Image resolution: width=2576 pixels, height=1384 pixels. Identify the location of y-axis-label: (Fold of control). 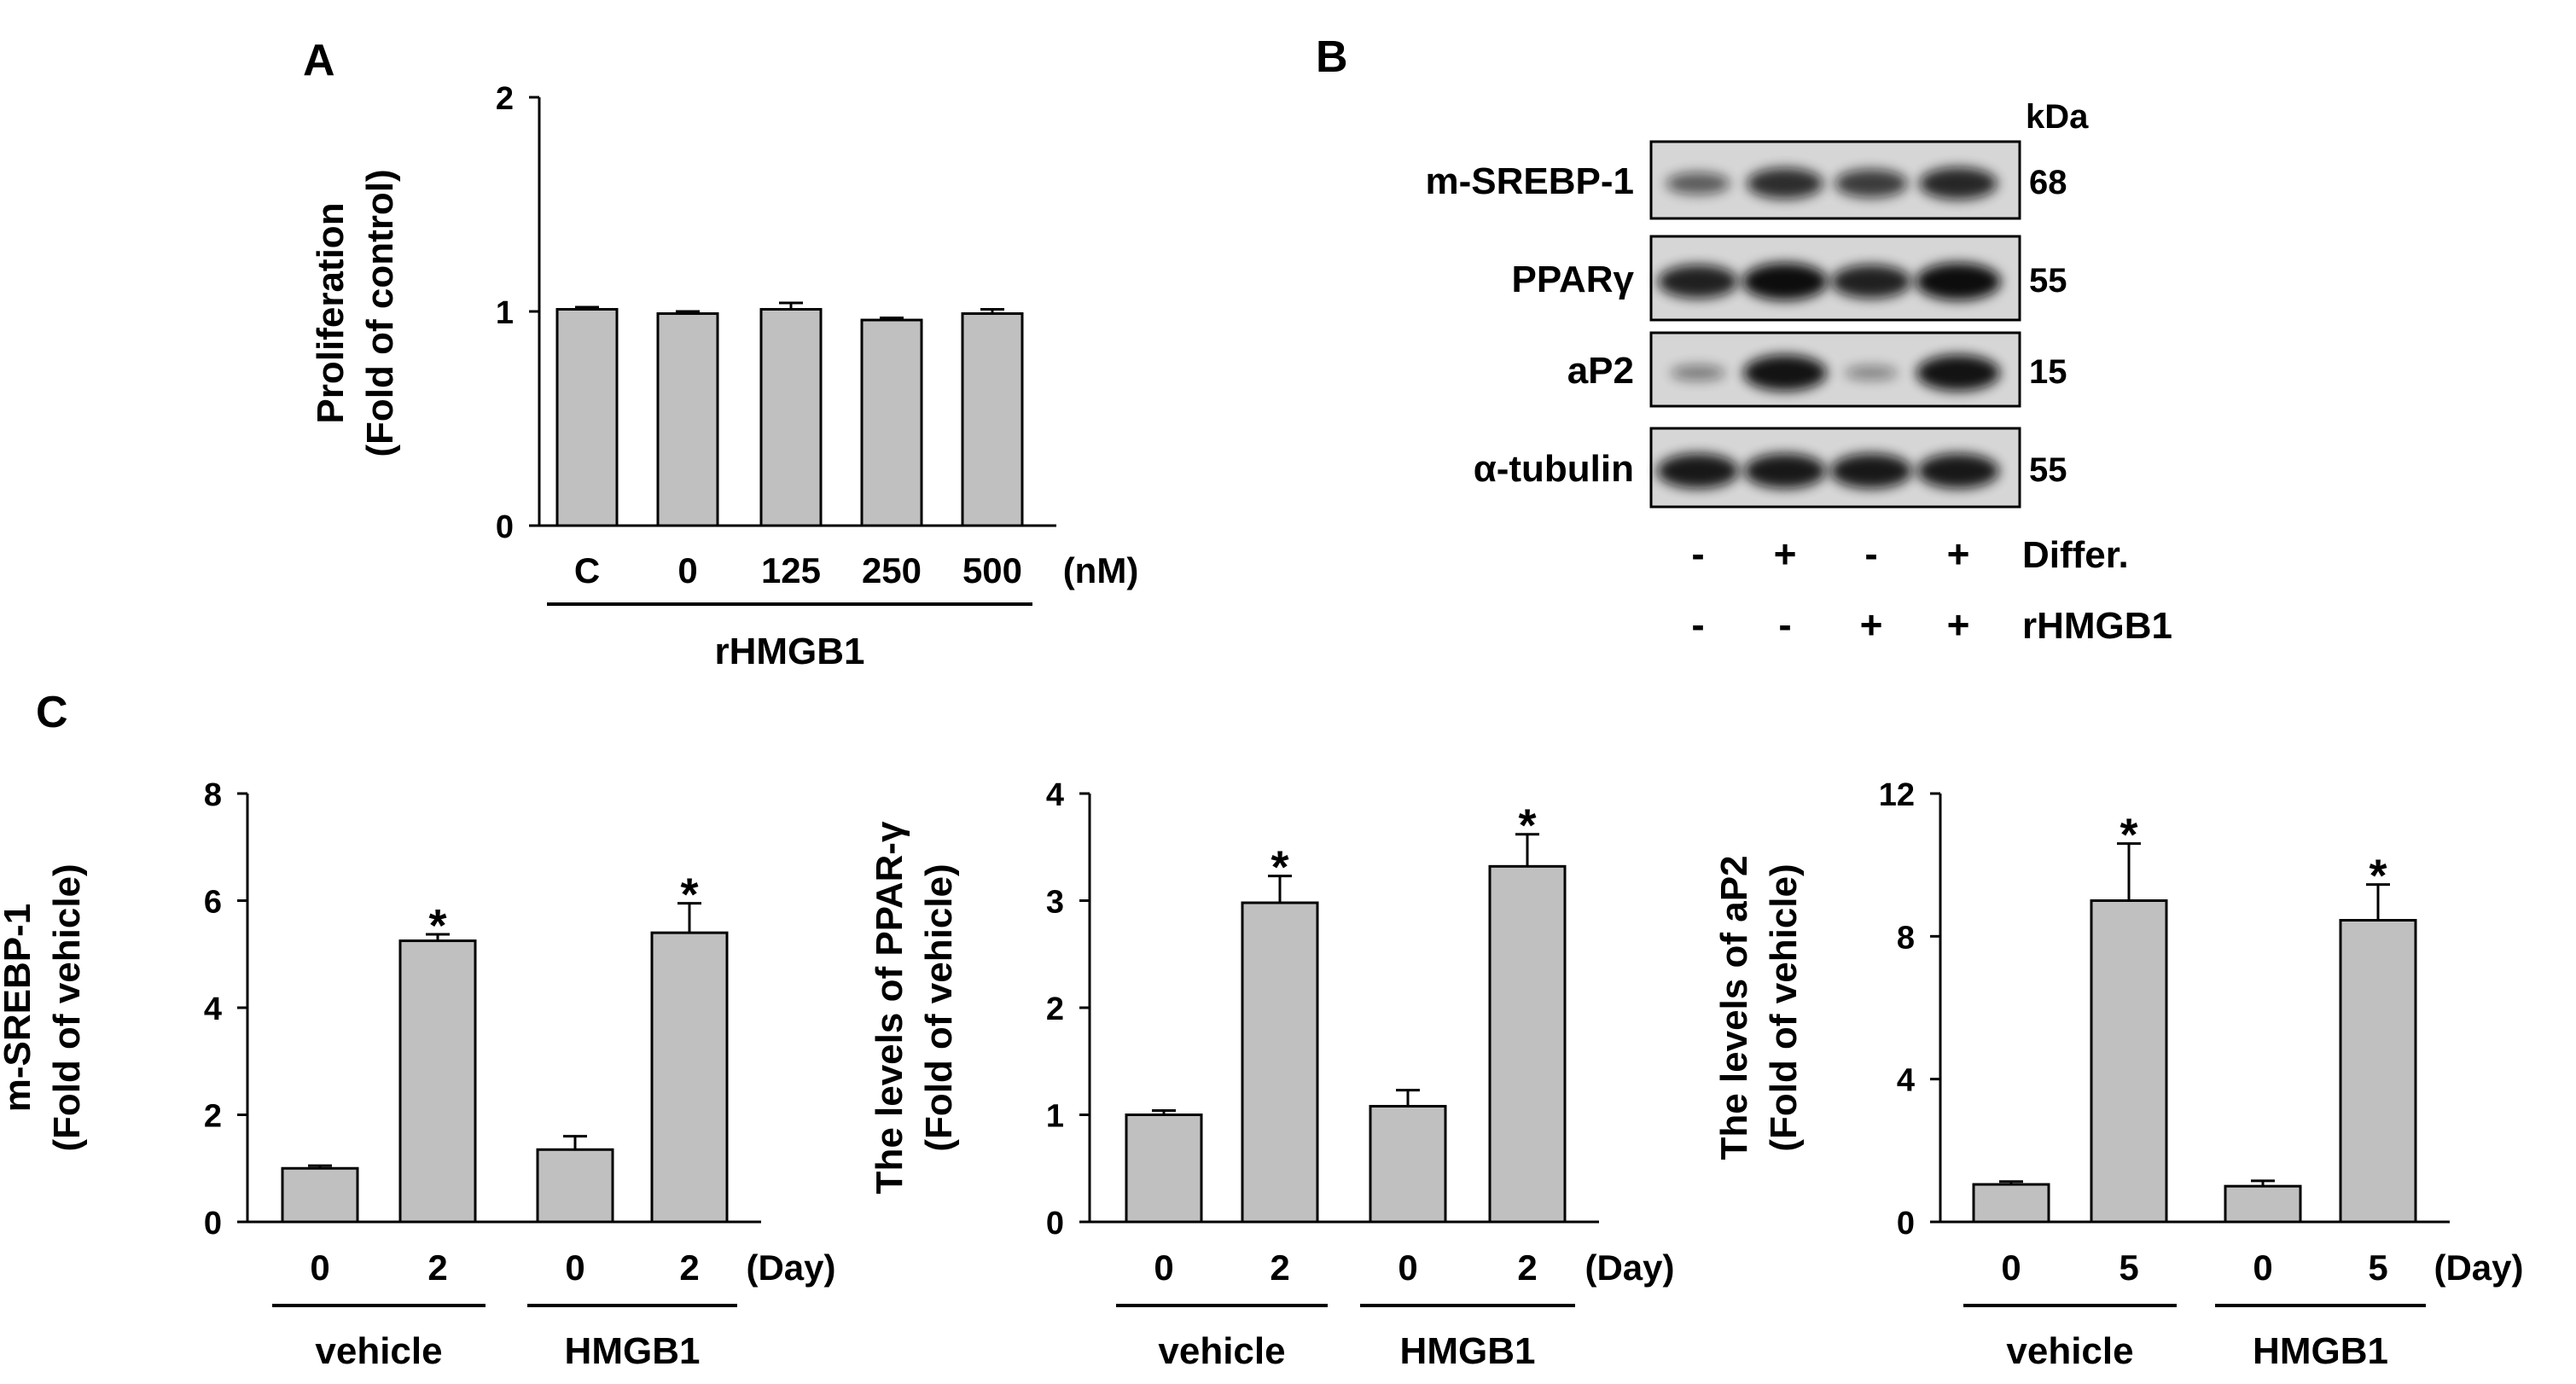
(380, 312).